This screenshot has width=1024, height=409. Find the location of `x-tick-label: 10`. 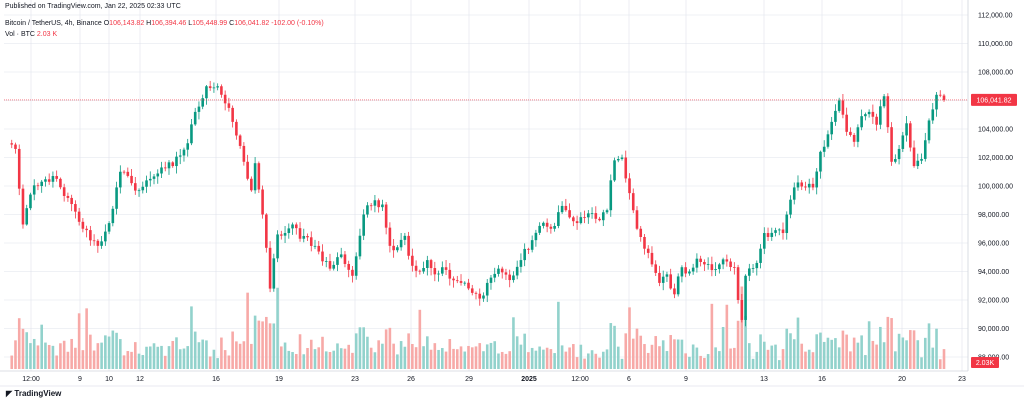

x-tick-label: 10 is located at coordinates (109, 379).